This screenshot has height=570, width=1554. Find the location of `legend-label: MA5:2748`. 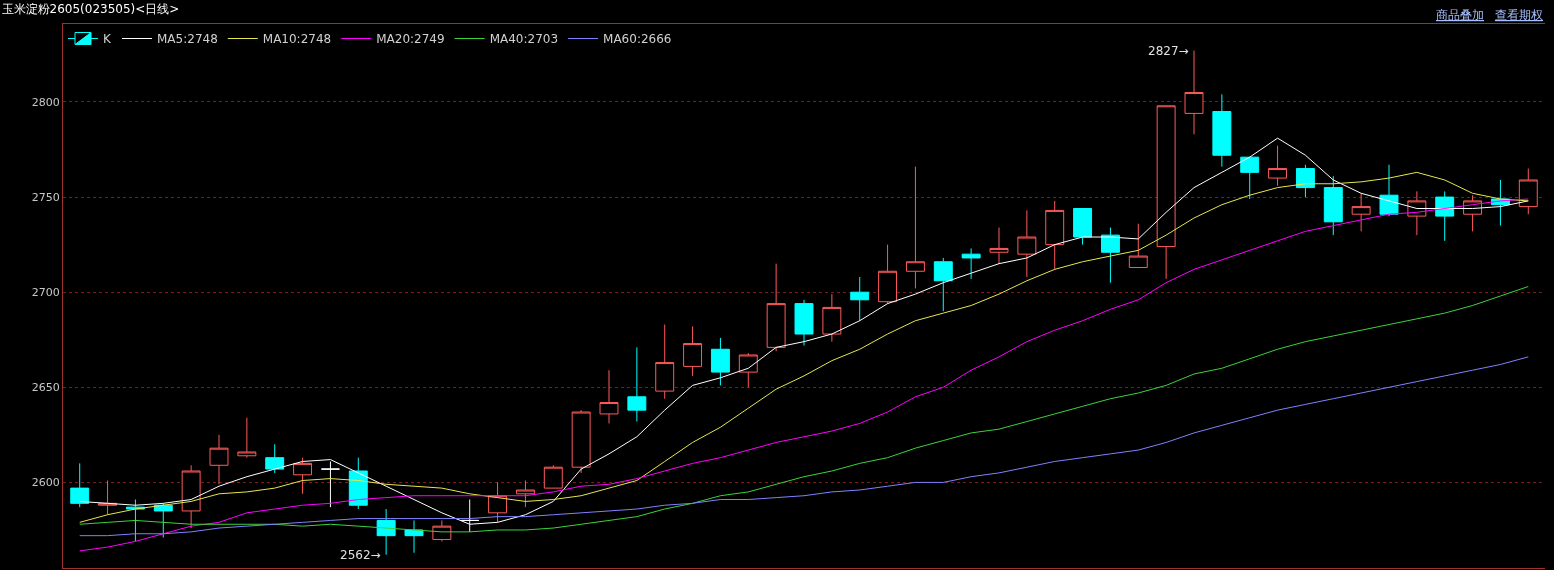

legend-label: MA5:2748 is located at coordinates (187, 39).